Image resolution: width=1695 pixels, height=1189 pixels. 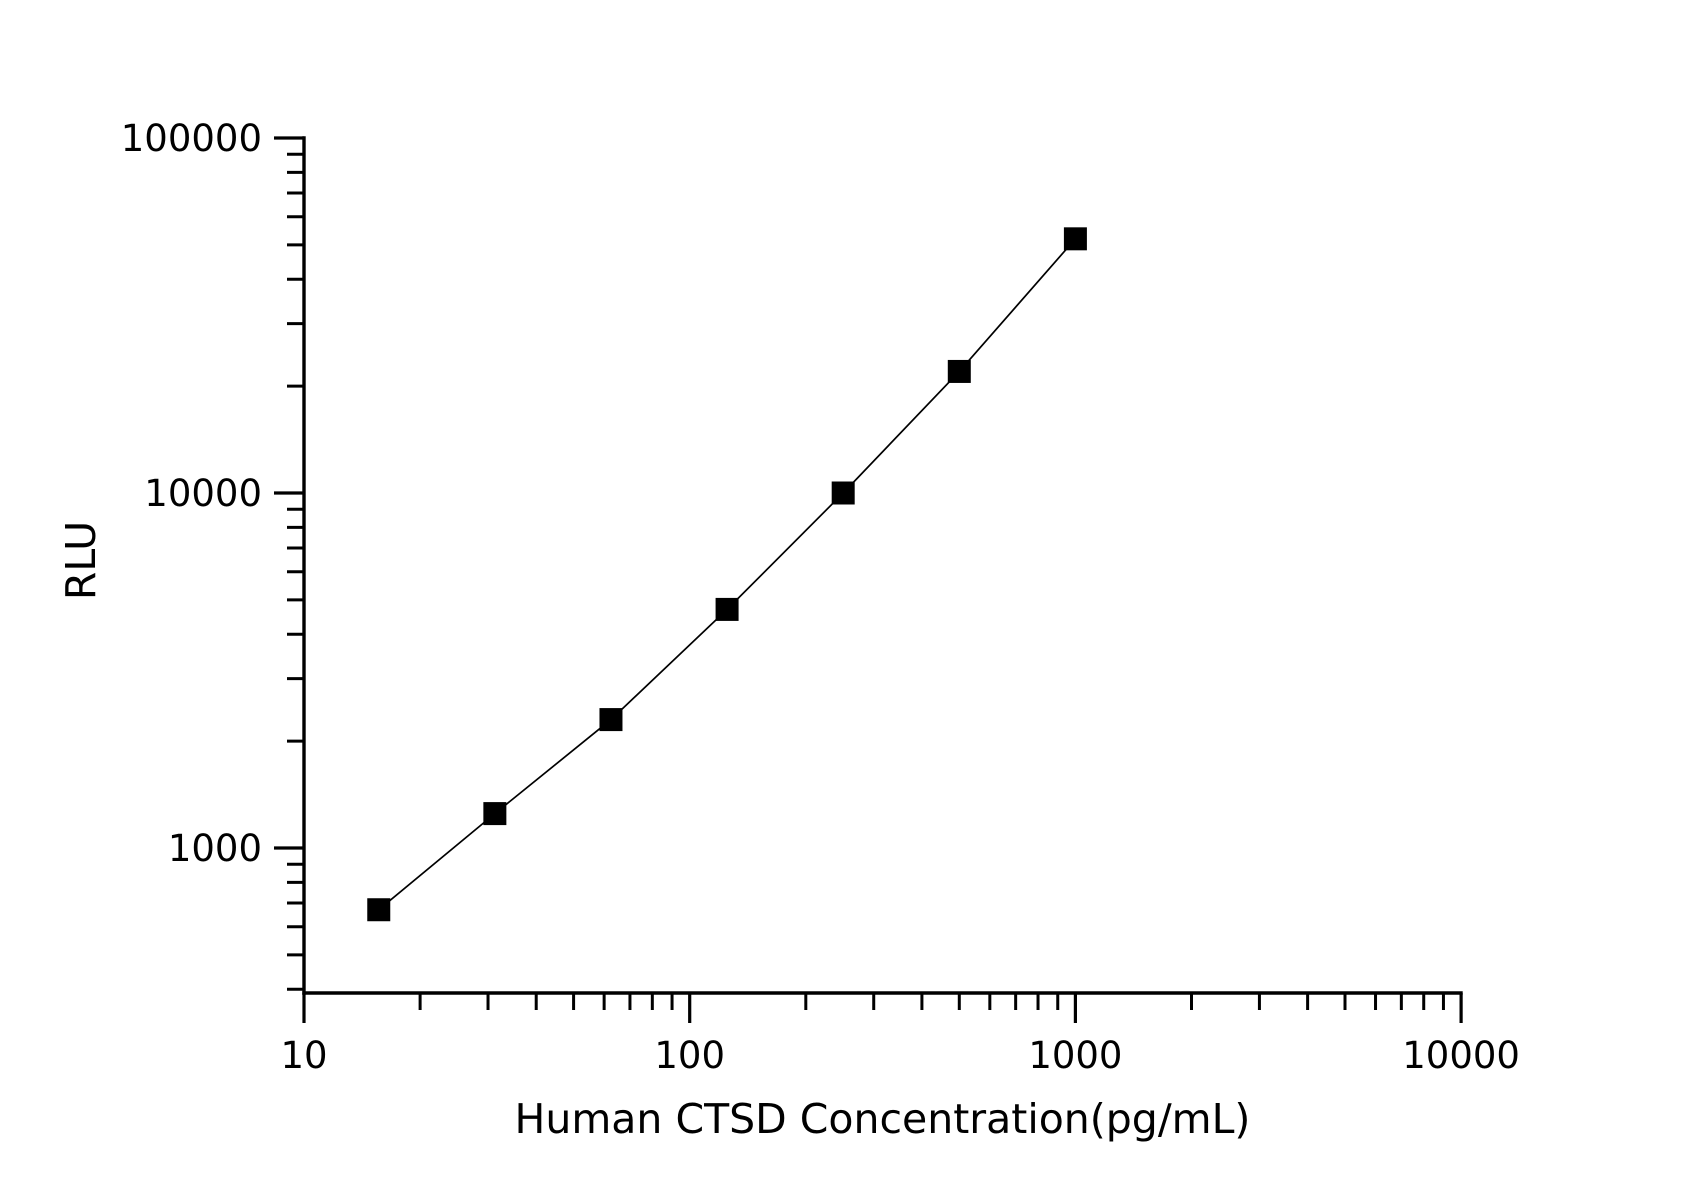 What do you see at coordinates (689, 1055) in the screenshot?
I see `x-axis-tick-label: 100` at bounding box center [689, 1055].